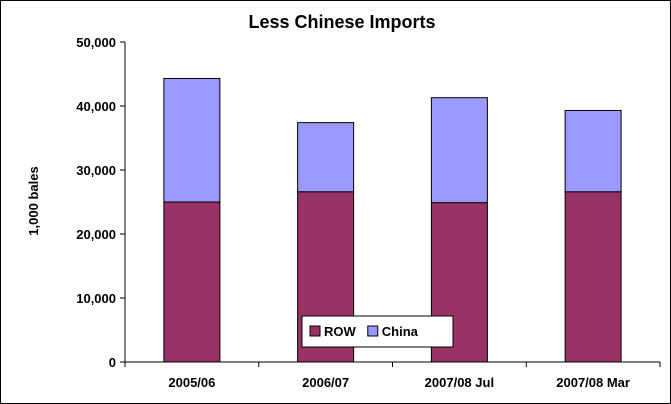 The image size is (671, 404). I want to click on y-tick-label: 0, so click(112, 362).